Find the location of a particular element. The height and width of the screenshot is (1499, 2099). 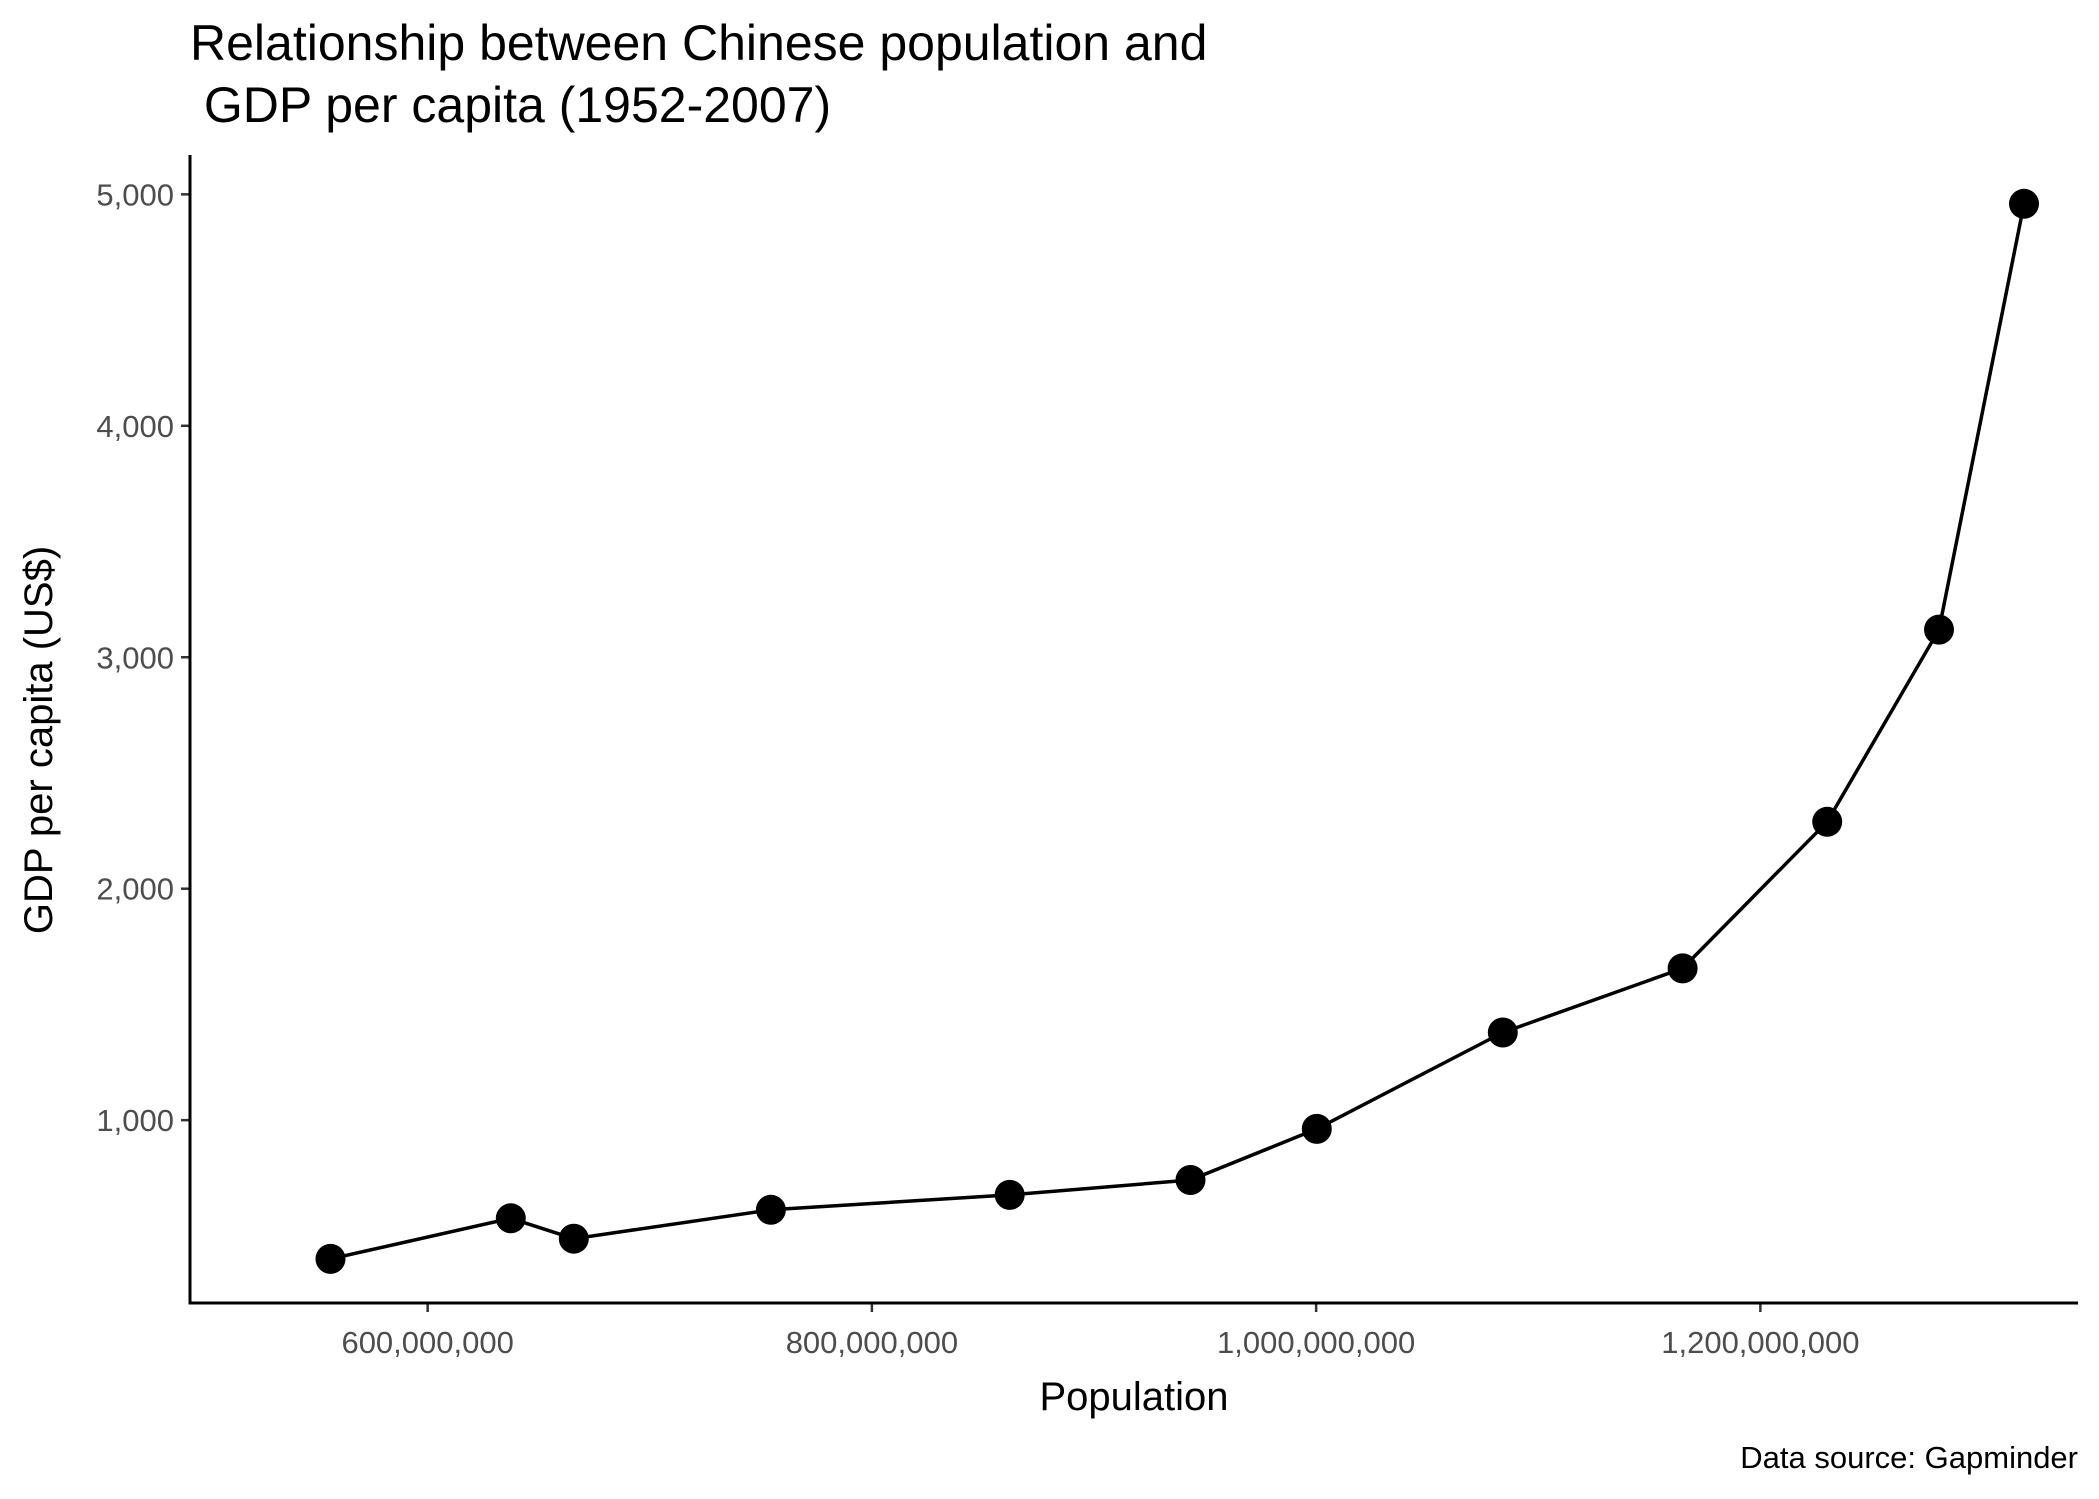

x-tick-label: 1,000,000,000 is located at coordinates (1316, 1342).